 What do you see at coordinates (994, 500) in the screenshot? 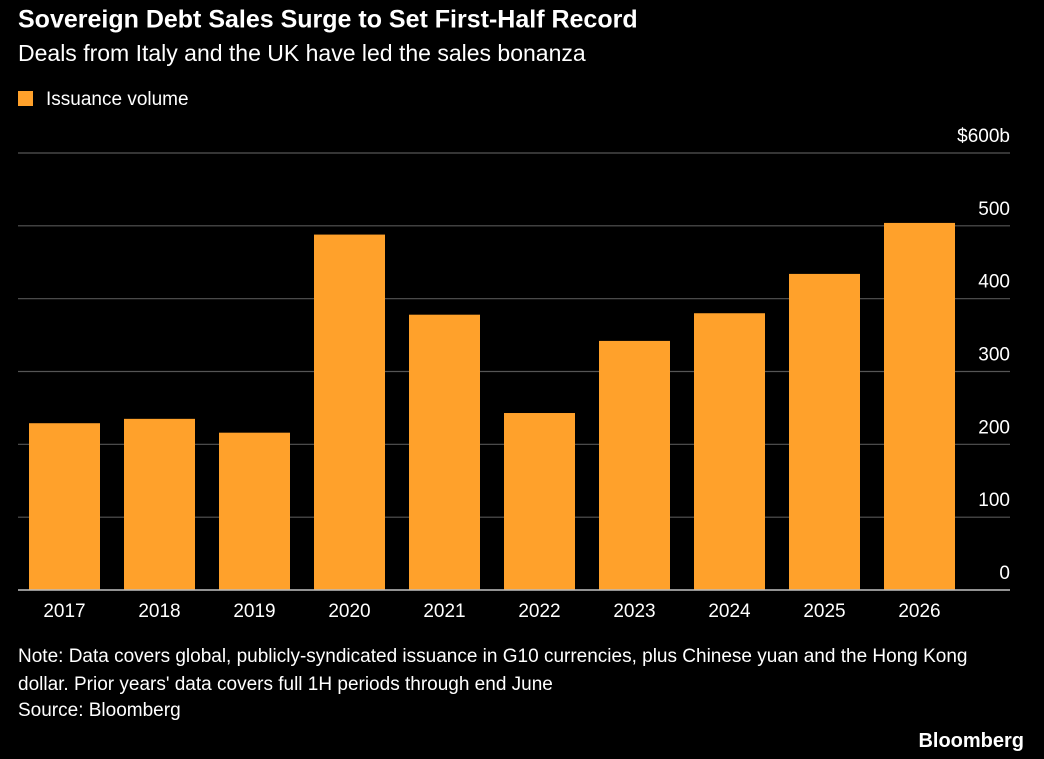
I see `y-tick-label: 100` at bounding box center [994, 500].